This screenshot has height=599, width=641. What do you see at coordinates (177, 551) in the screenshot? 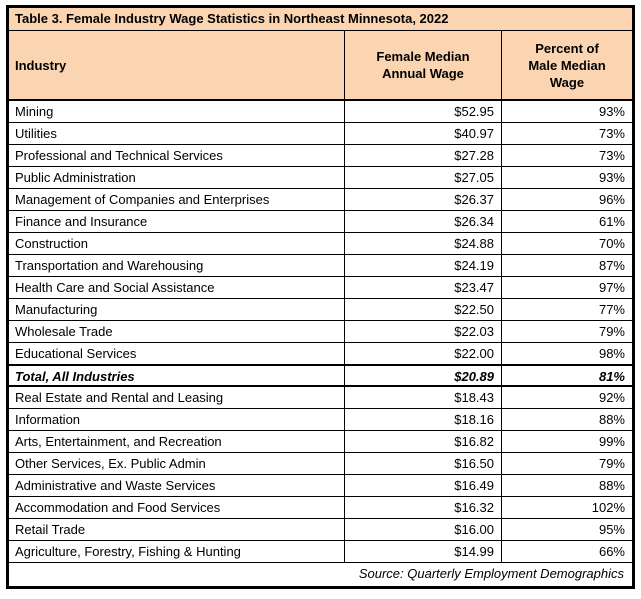
I see `industry-cell: Agriculture, Forestry, Fishing & Hunting` at bounding box center [177, 551].